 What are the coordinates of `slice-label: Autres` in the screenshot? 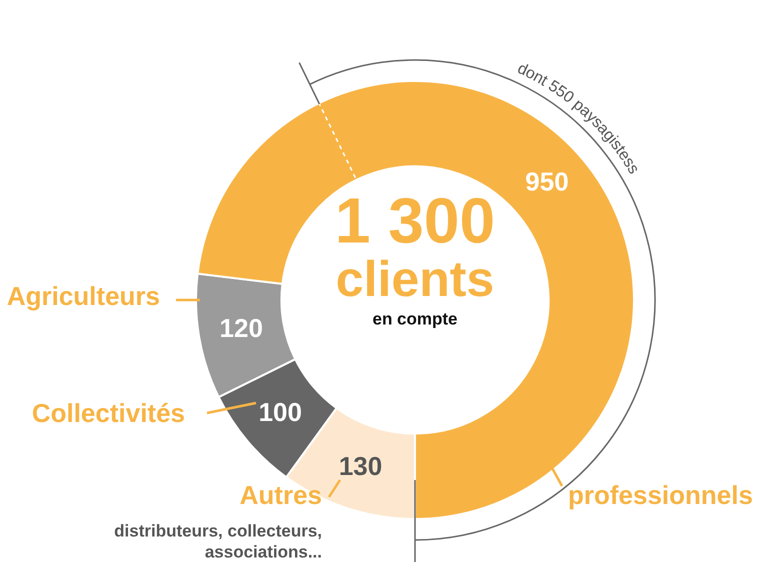 It's located at (281, 495).